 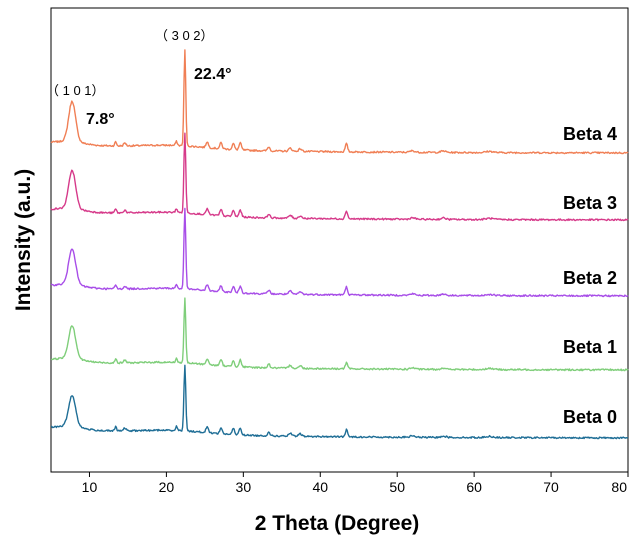 I want to click on peak-101-label: 7.8°, so click(x=100, y=119).